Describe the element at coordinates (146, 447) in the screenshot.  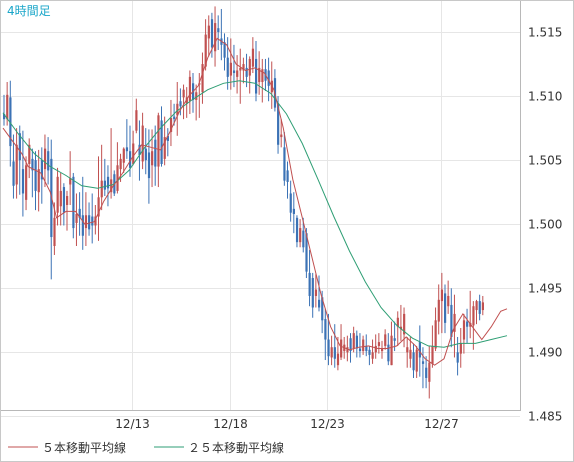
I see `legend: ５本移動平均線 ２５本移動平均線` at that location.